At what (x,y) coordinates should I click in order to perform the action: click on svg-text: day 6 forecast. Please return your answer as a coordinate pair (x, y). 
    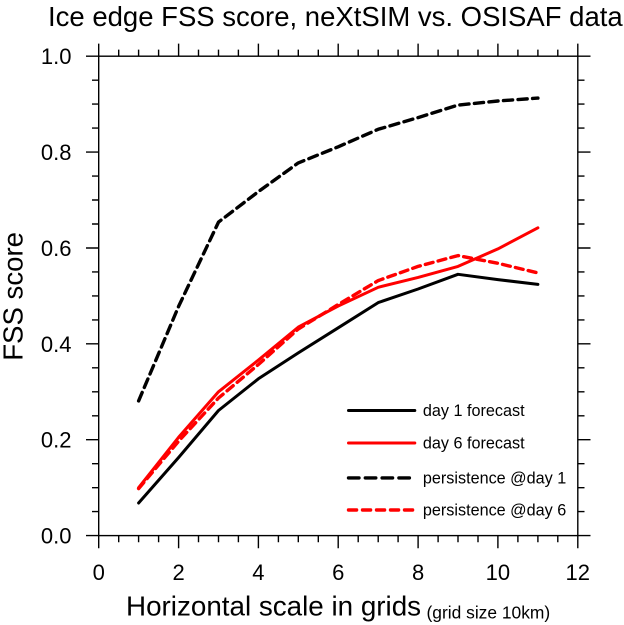
    Looking at the image, I should click on (474, 443).